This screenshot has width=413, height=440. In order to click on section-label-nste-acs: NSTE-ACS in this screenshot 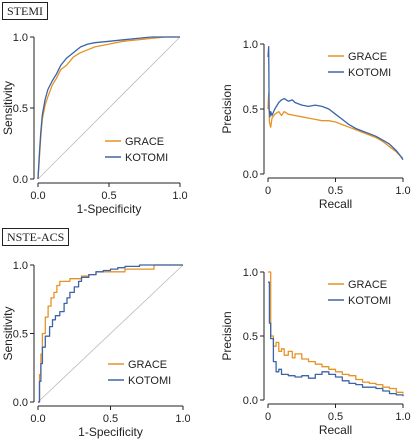, I will do `click(36, 237)`.